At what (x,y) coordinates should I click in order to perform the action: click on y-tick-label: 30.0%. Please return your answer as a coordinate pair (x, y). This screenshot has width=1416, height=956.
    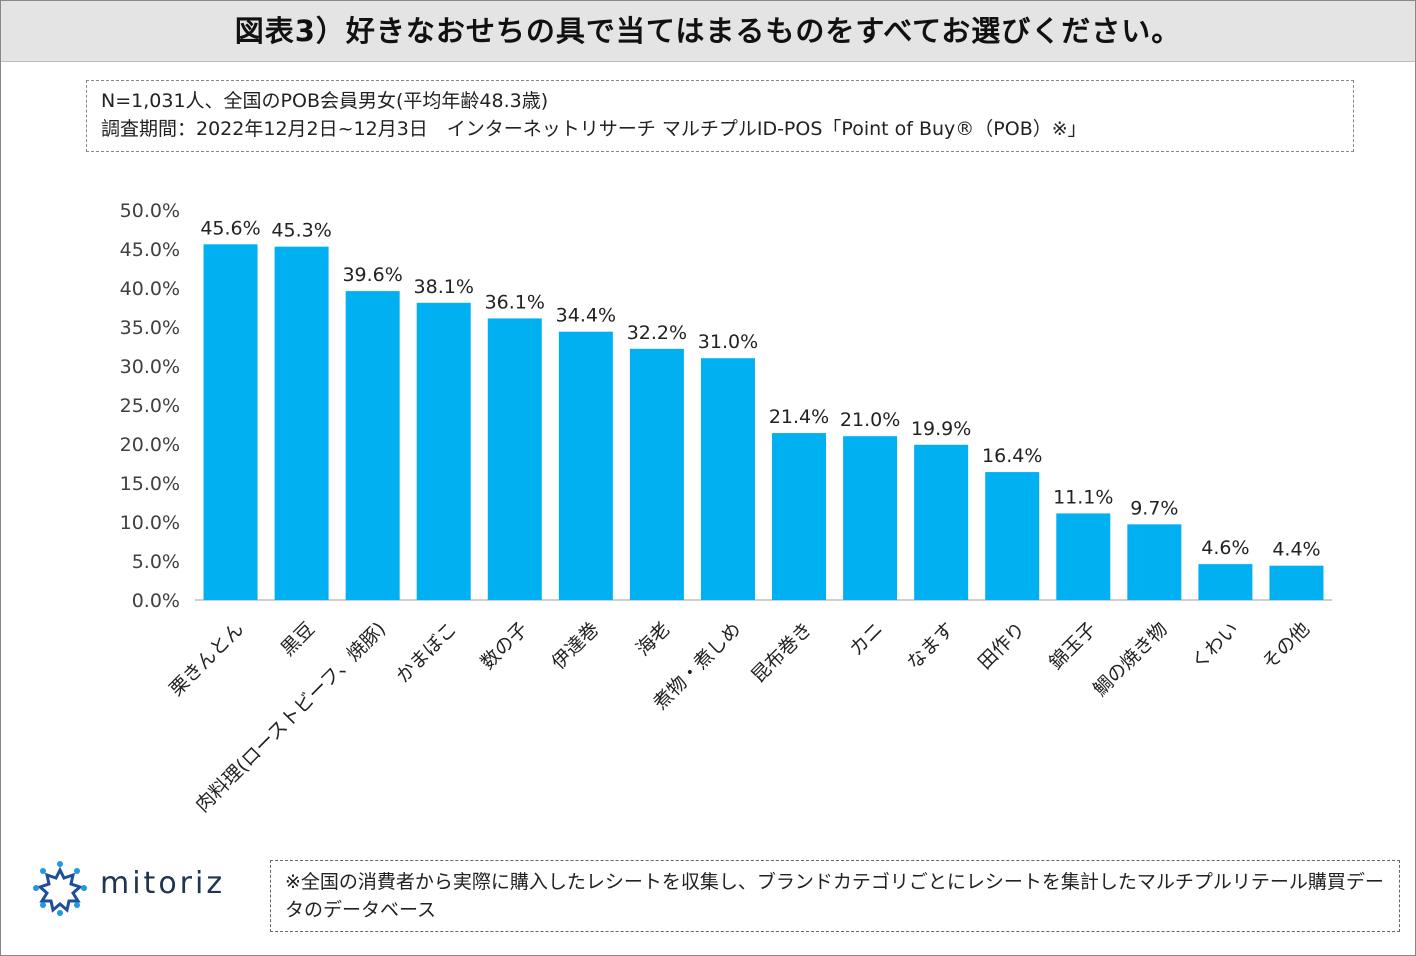
    Looking at the image, I should click on (150, 367).